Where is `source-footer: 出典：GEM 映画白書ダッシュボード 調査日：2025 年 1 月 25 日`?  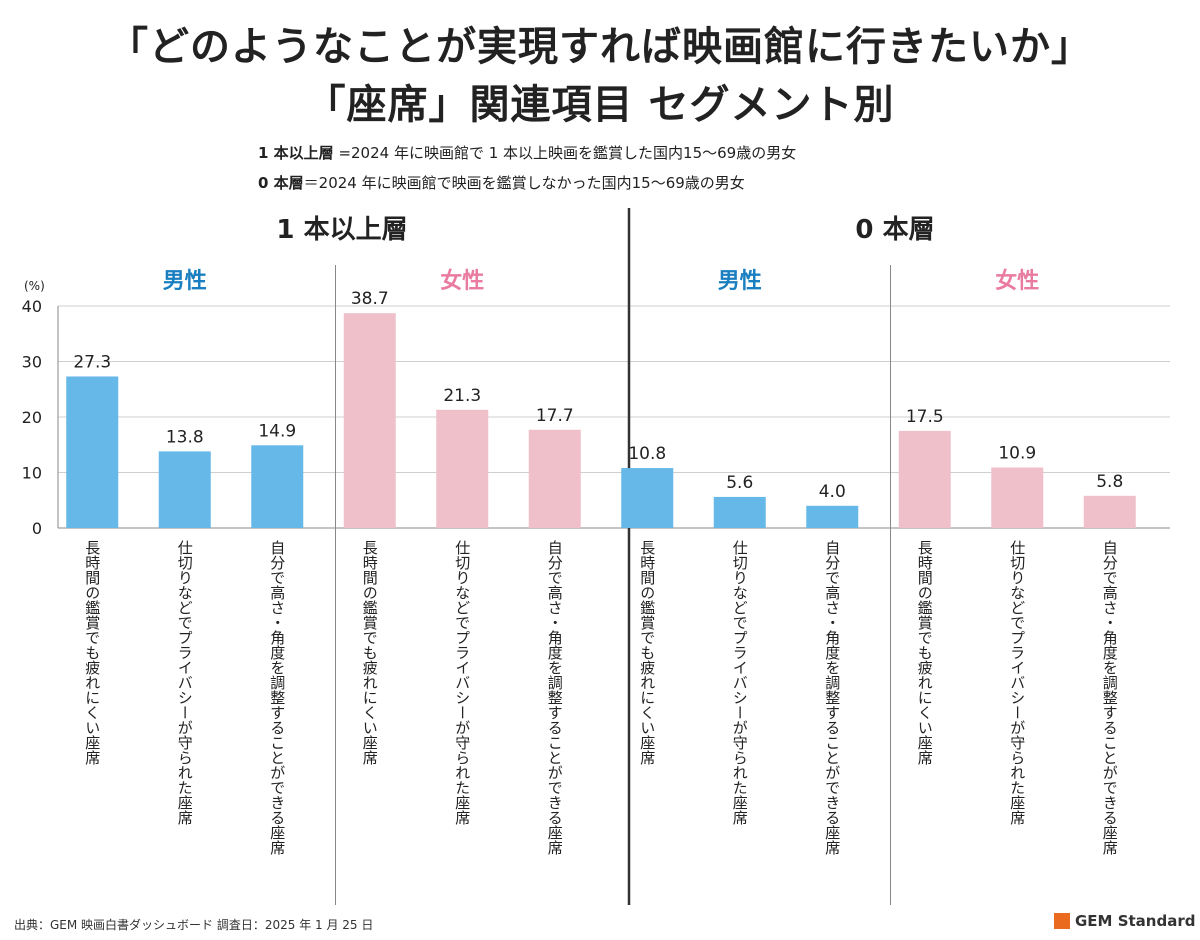
source-footer: 出典：GEM 映画白書ダッシュボード 調査日：2025 年 1 月 25 日 is located at coordinates (194, 925).